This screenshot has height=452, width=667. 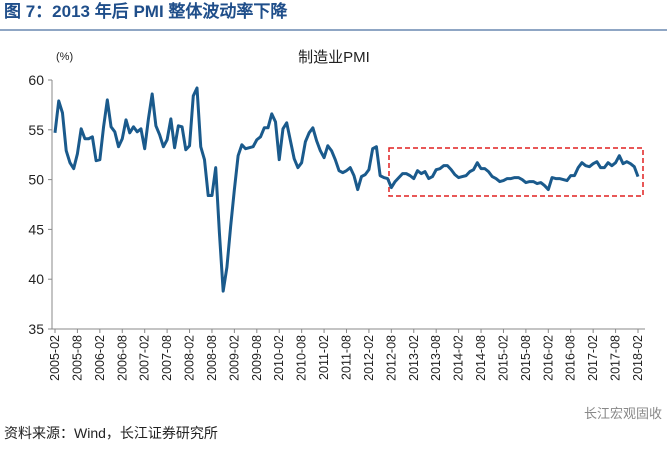 What do you see at coordinates (36, 329) in the screenshot?
I see `y-tick-label: 35` at bounding box center [36, 329].